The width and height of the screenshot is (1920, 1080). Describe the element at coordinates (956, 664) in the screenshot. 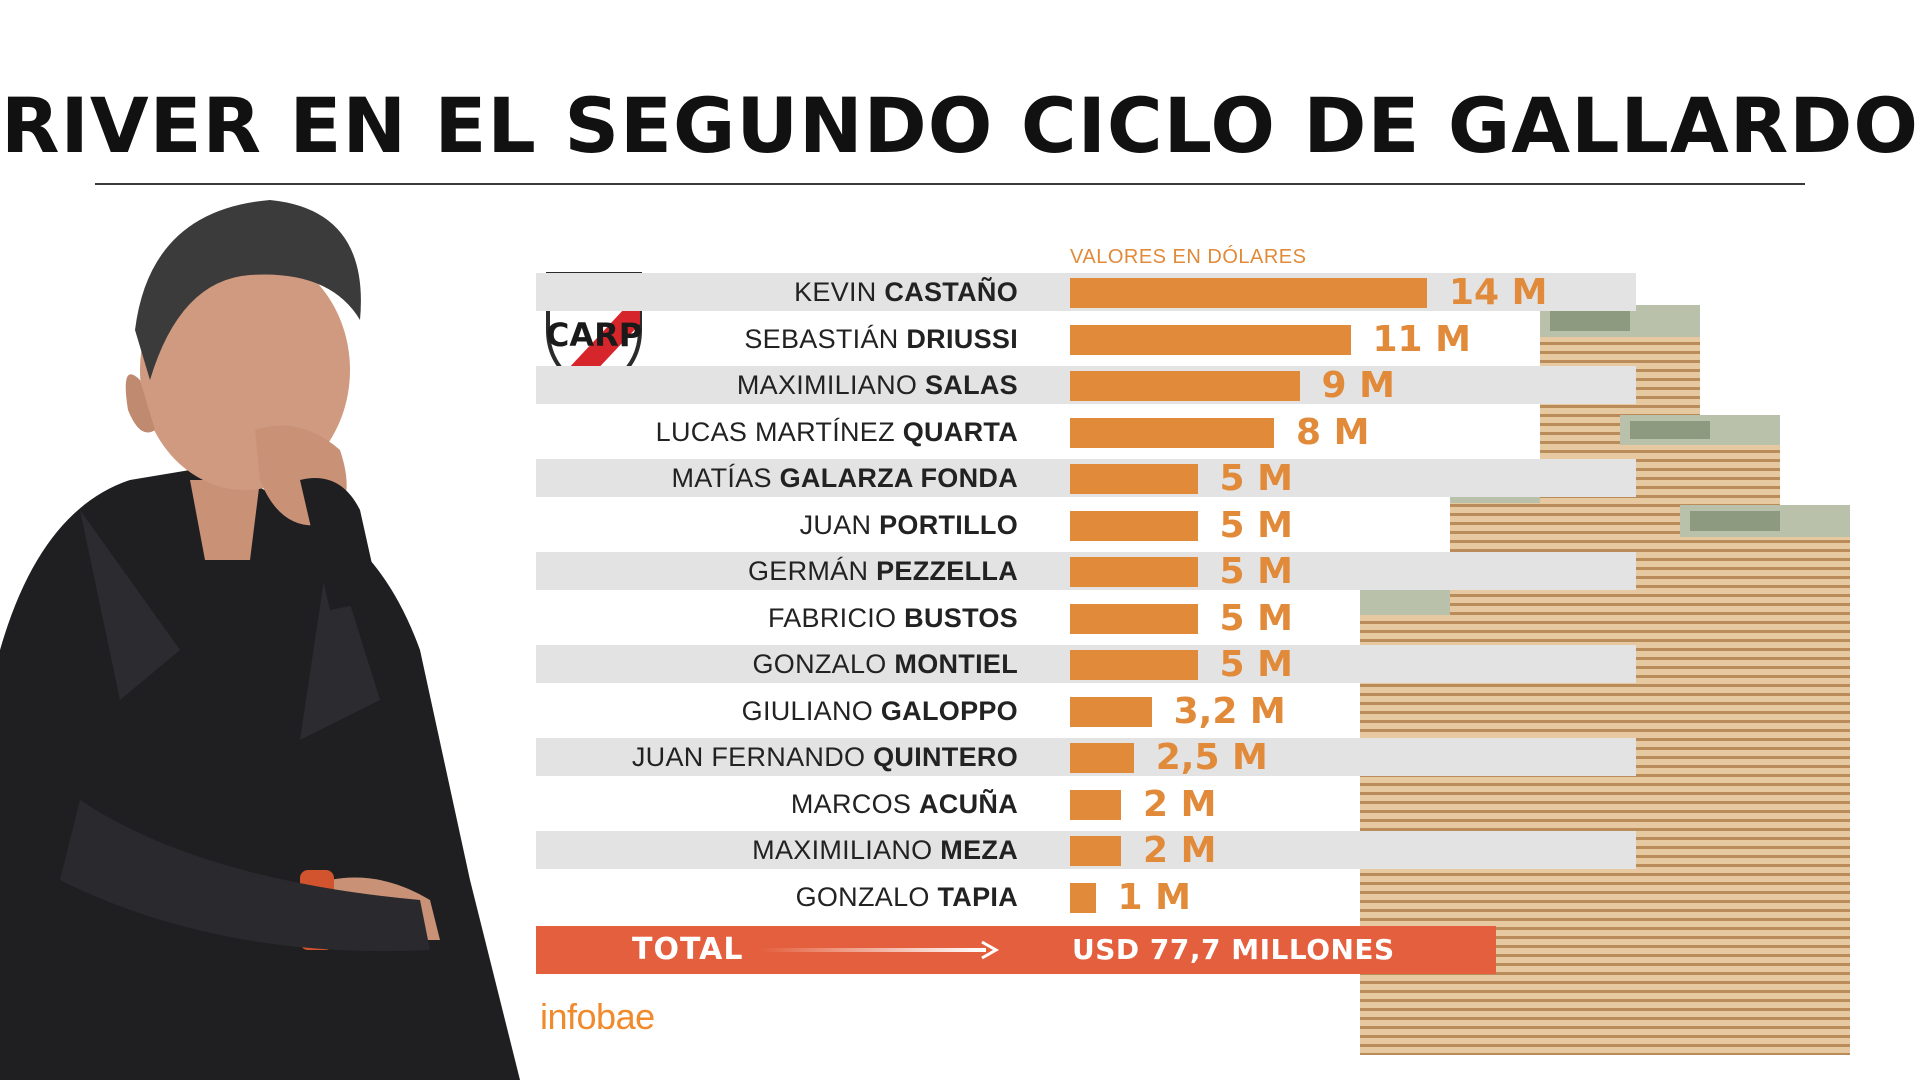

I see `player-last-name: MONTIEL` at that location.